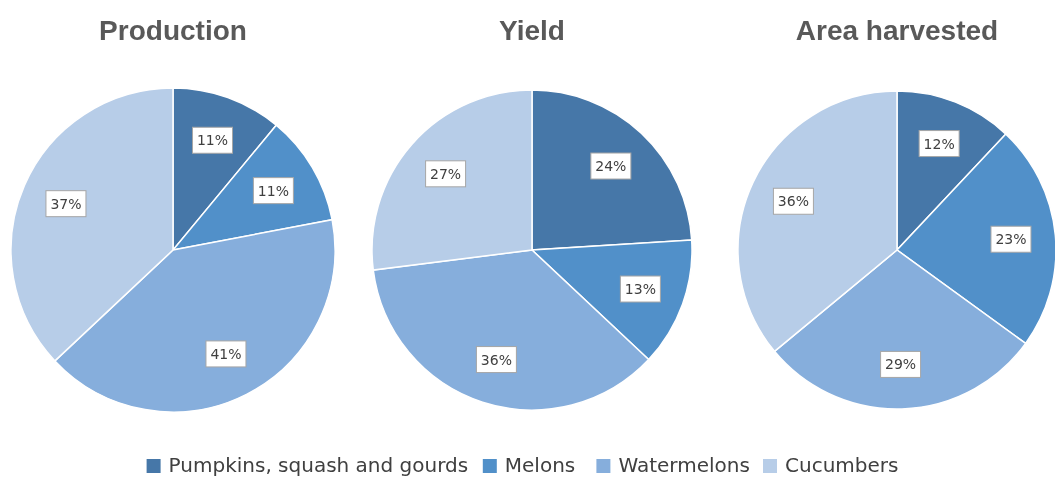 This screenshot has width=1055, height=486. Describe the element at coordinates (611, 166) in the screenshot. I see `data-label: 24%` at that location.